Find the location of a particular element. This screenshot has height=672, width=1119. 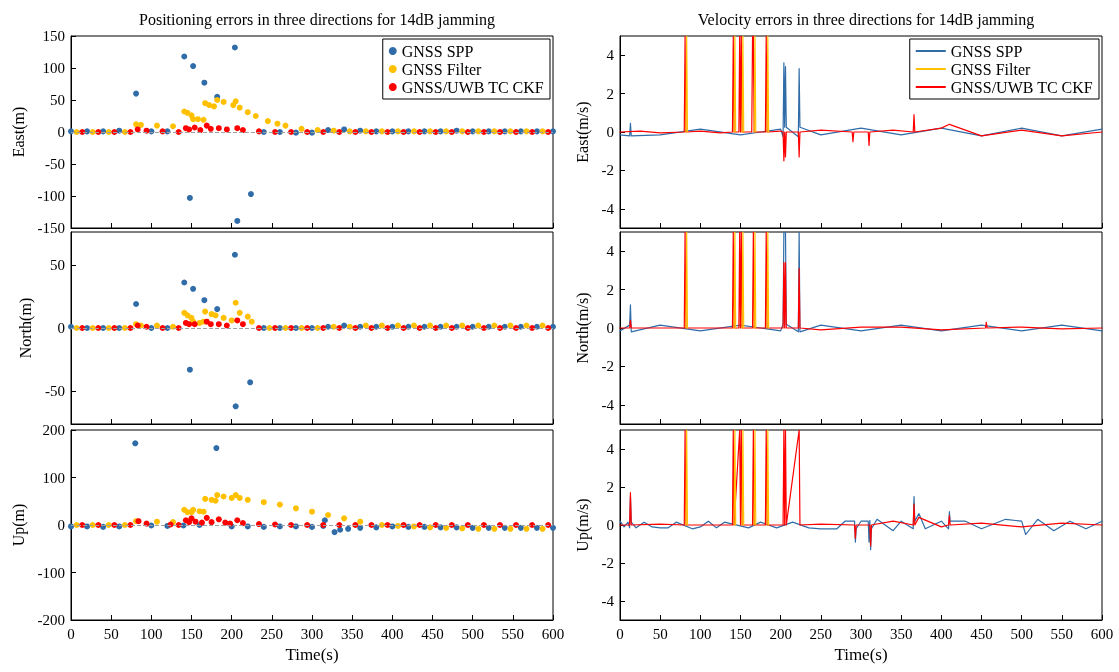

chart-title: Positioning errors in three directions for 14dB jamming is located at coordinates (317, 19).